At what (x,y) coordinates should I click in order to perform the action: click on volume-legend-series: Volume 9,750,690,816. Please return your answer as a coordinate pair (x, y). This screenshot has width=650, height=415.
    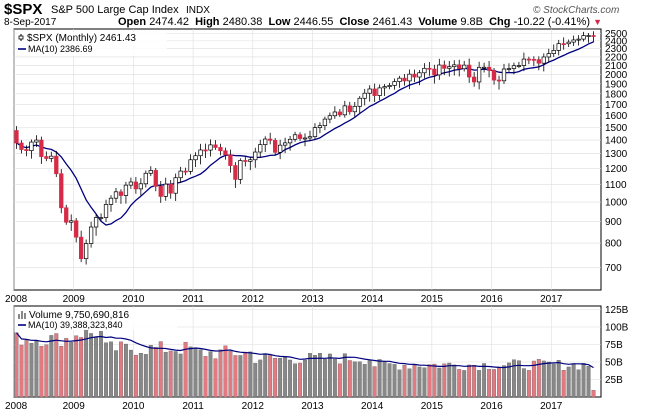
    Looking at the image, I should click on (79, 315).